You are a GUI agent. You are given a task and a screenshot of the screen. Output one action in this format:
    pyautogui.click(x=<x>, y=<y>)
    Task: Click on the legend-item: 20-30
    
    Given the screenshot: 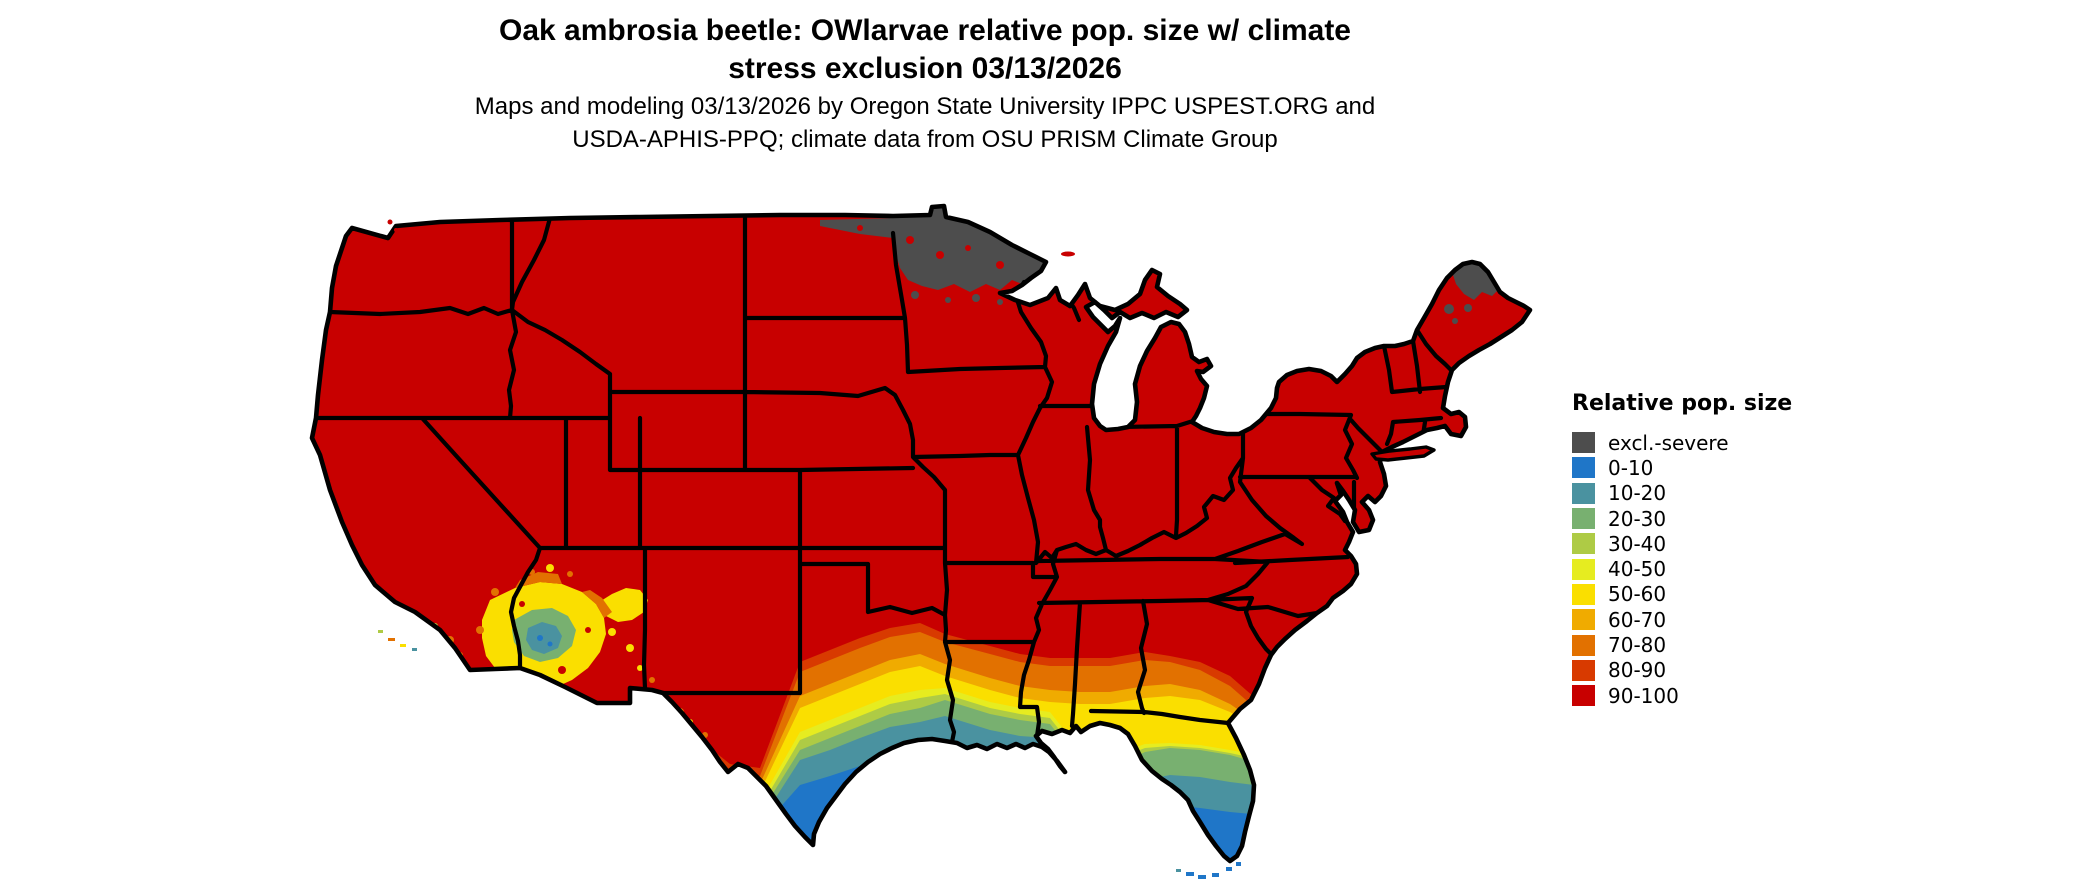 What is the action you would take?
    pyautogui.click(x=1687, y=518)
    